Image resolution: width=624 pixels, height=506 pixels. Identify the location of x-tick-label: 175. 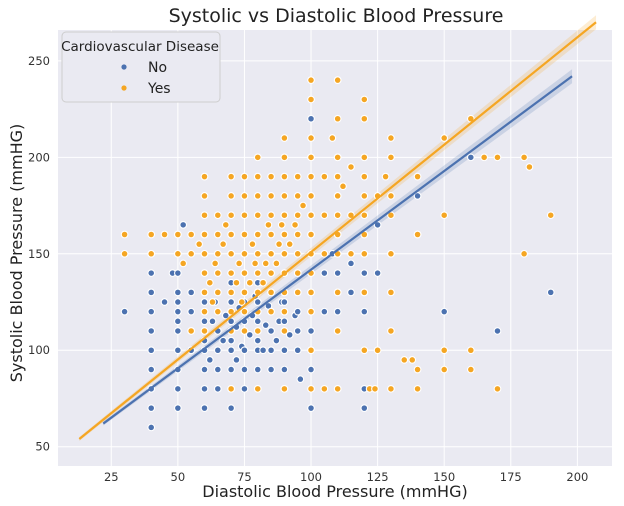
(511, 477).